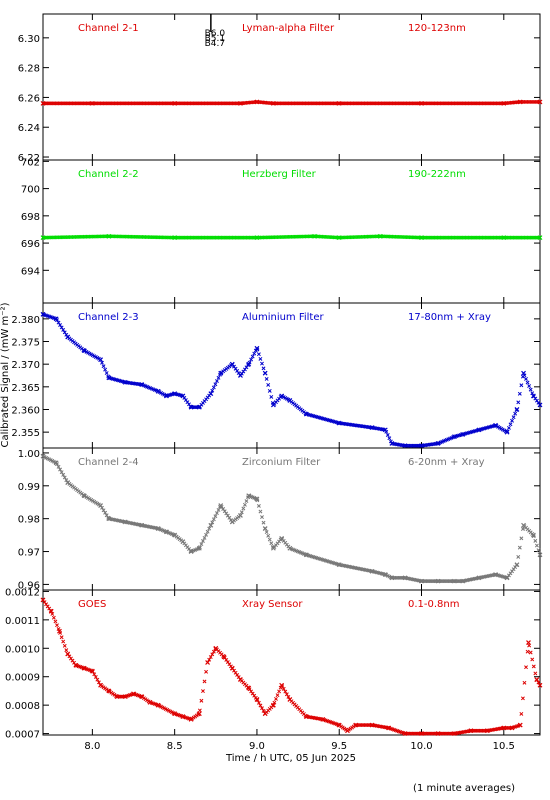 The width and height of the screenshot is (550, 800). What do you see at coordinates (339, 746) in the screenshot?
I see `x-tick-label: 9.5` at bounding box center [339, 746].